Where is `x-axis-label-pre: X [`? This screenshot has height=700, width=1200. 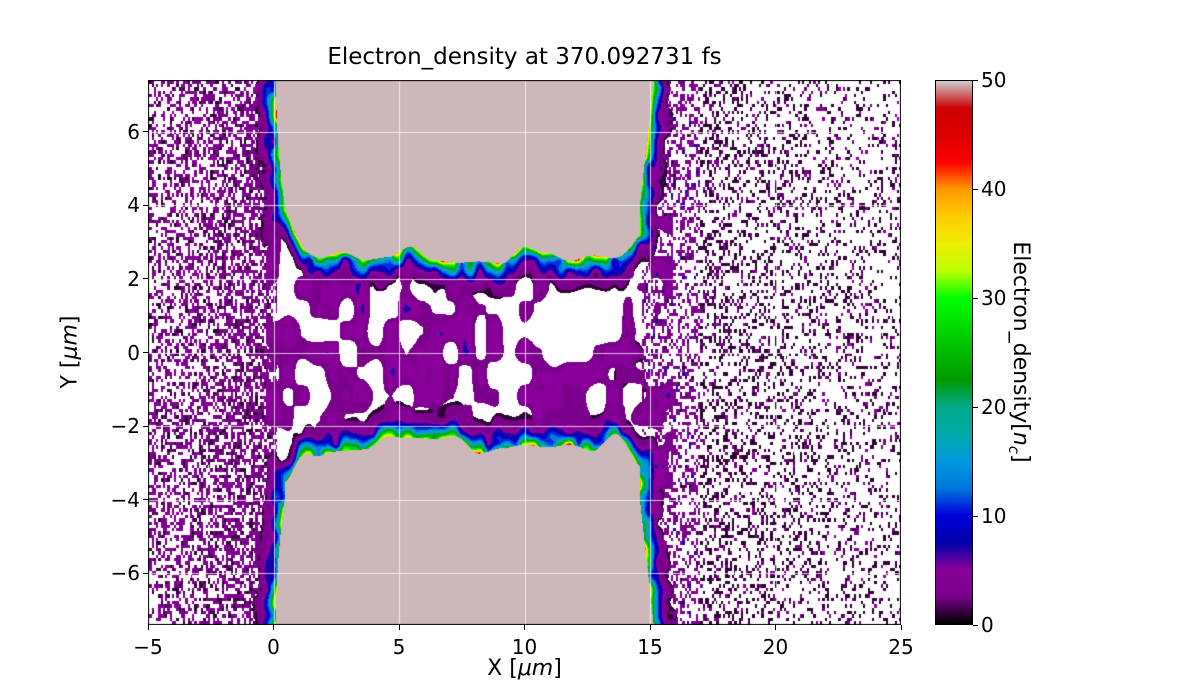
x-axis-label-pre: X [ is located at coordinates (502, 668).